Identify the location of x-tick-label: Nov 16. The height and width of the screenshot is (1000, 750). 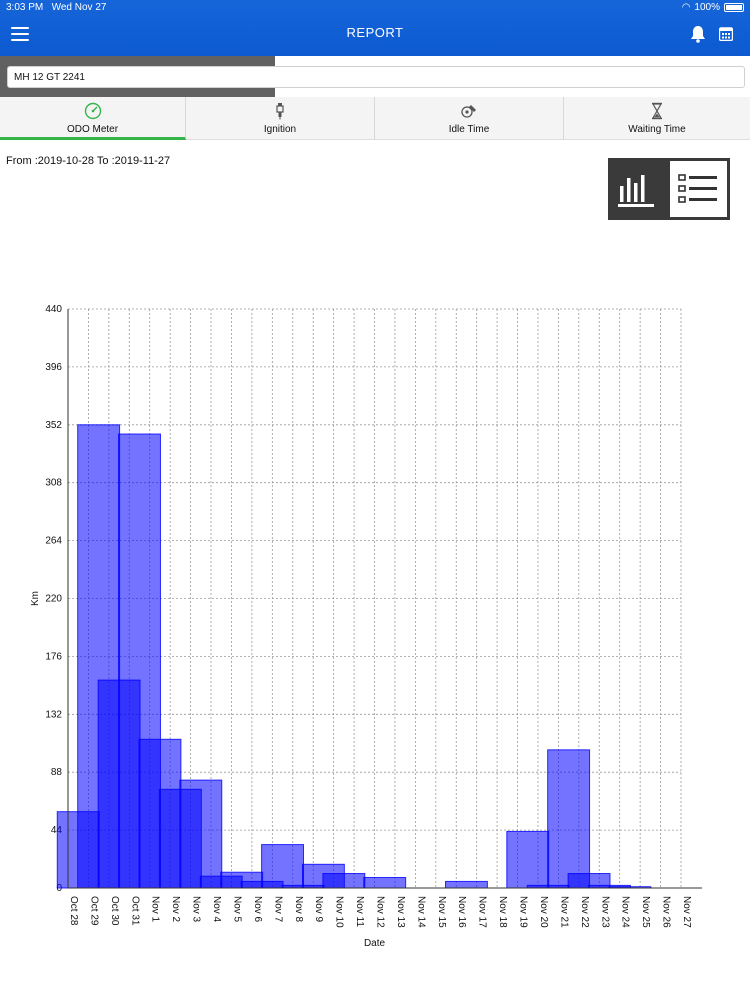
(461, 912).